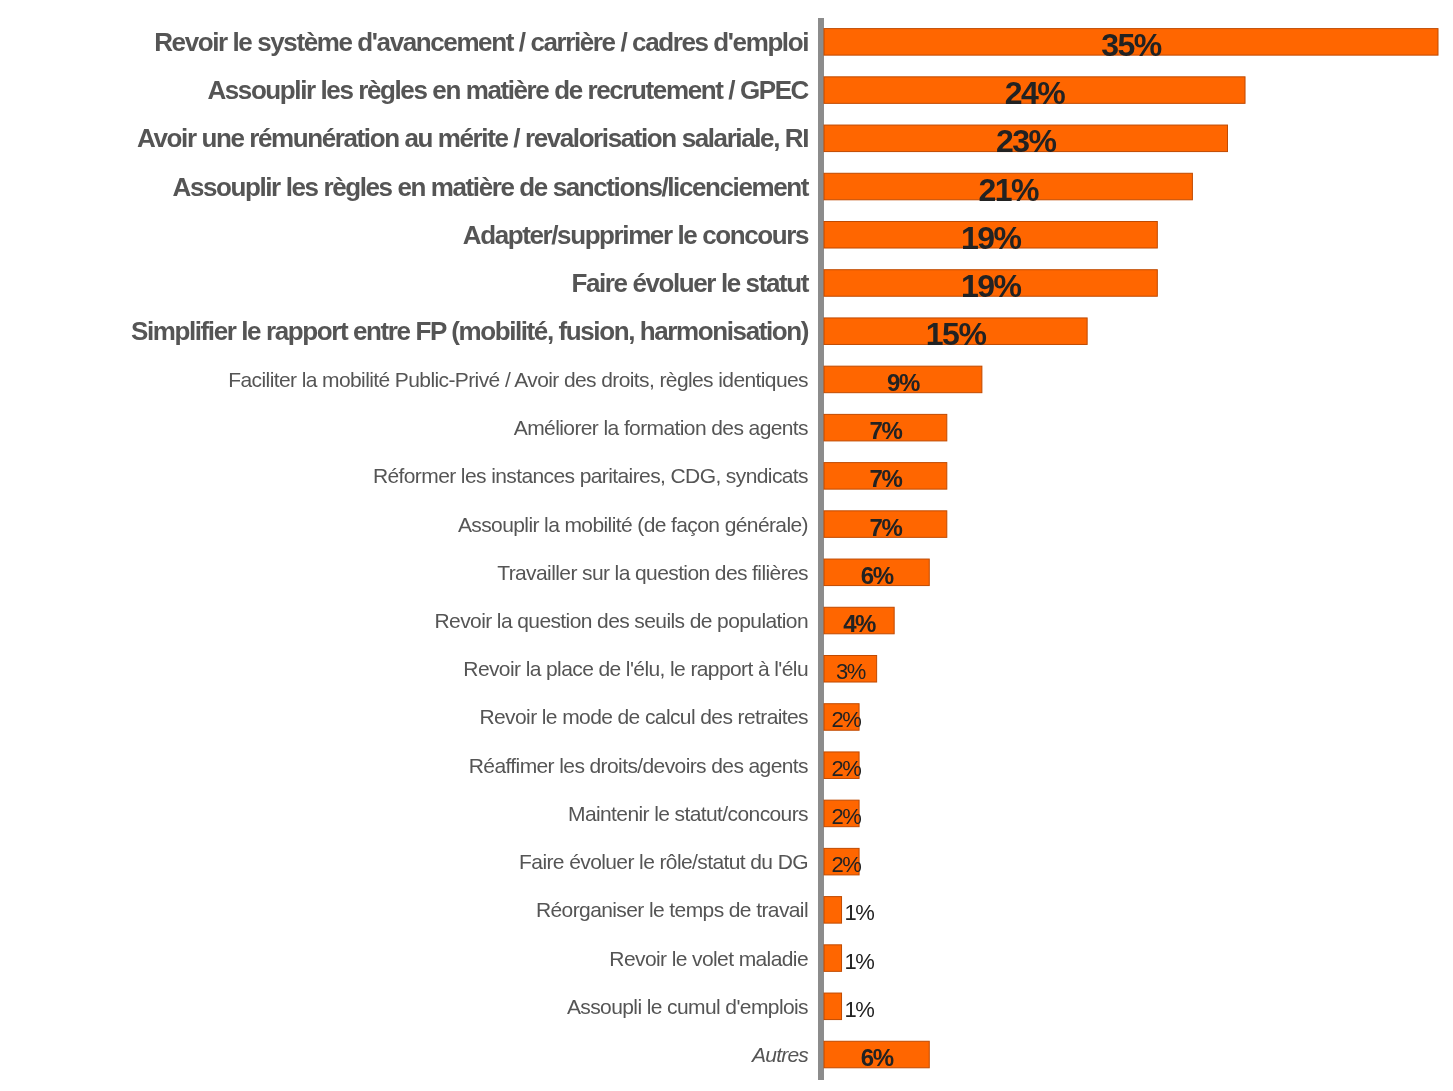 The image size is (1453, 1091). I want to click on data-label: 35%, so click(1131, 44).